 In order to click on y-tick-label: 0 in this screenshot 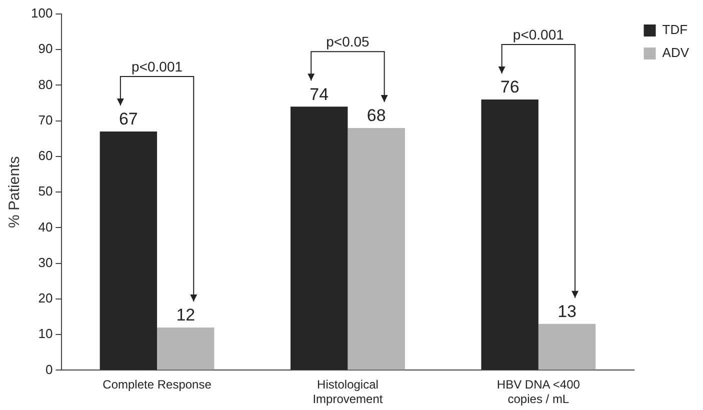, I will do `click(49, 369)`.